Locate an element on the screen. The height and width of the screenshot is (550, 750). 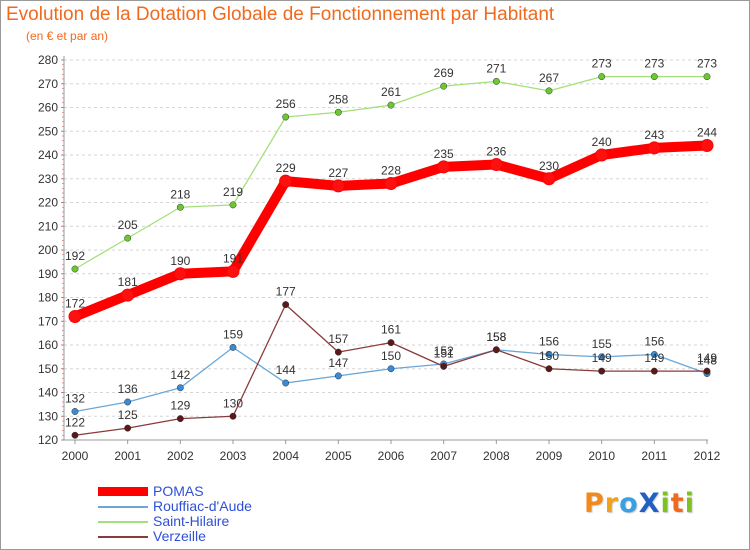
x-tick-label: 2005 is located at coordinates (338, 456).